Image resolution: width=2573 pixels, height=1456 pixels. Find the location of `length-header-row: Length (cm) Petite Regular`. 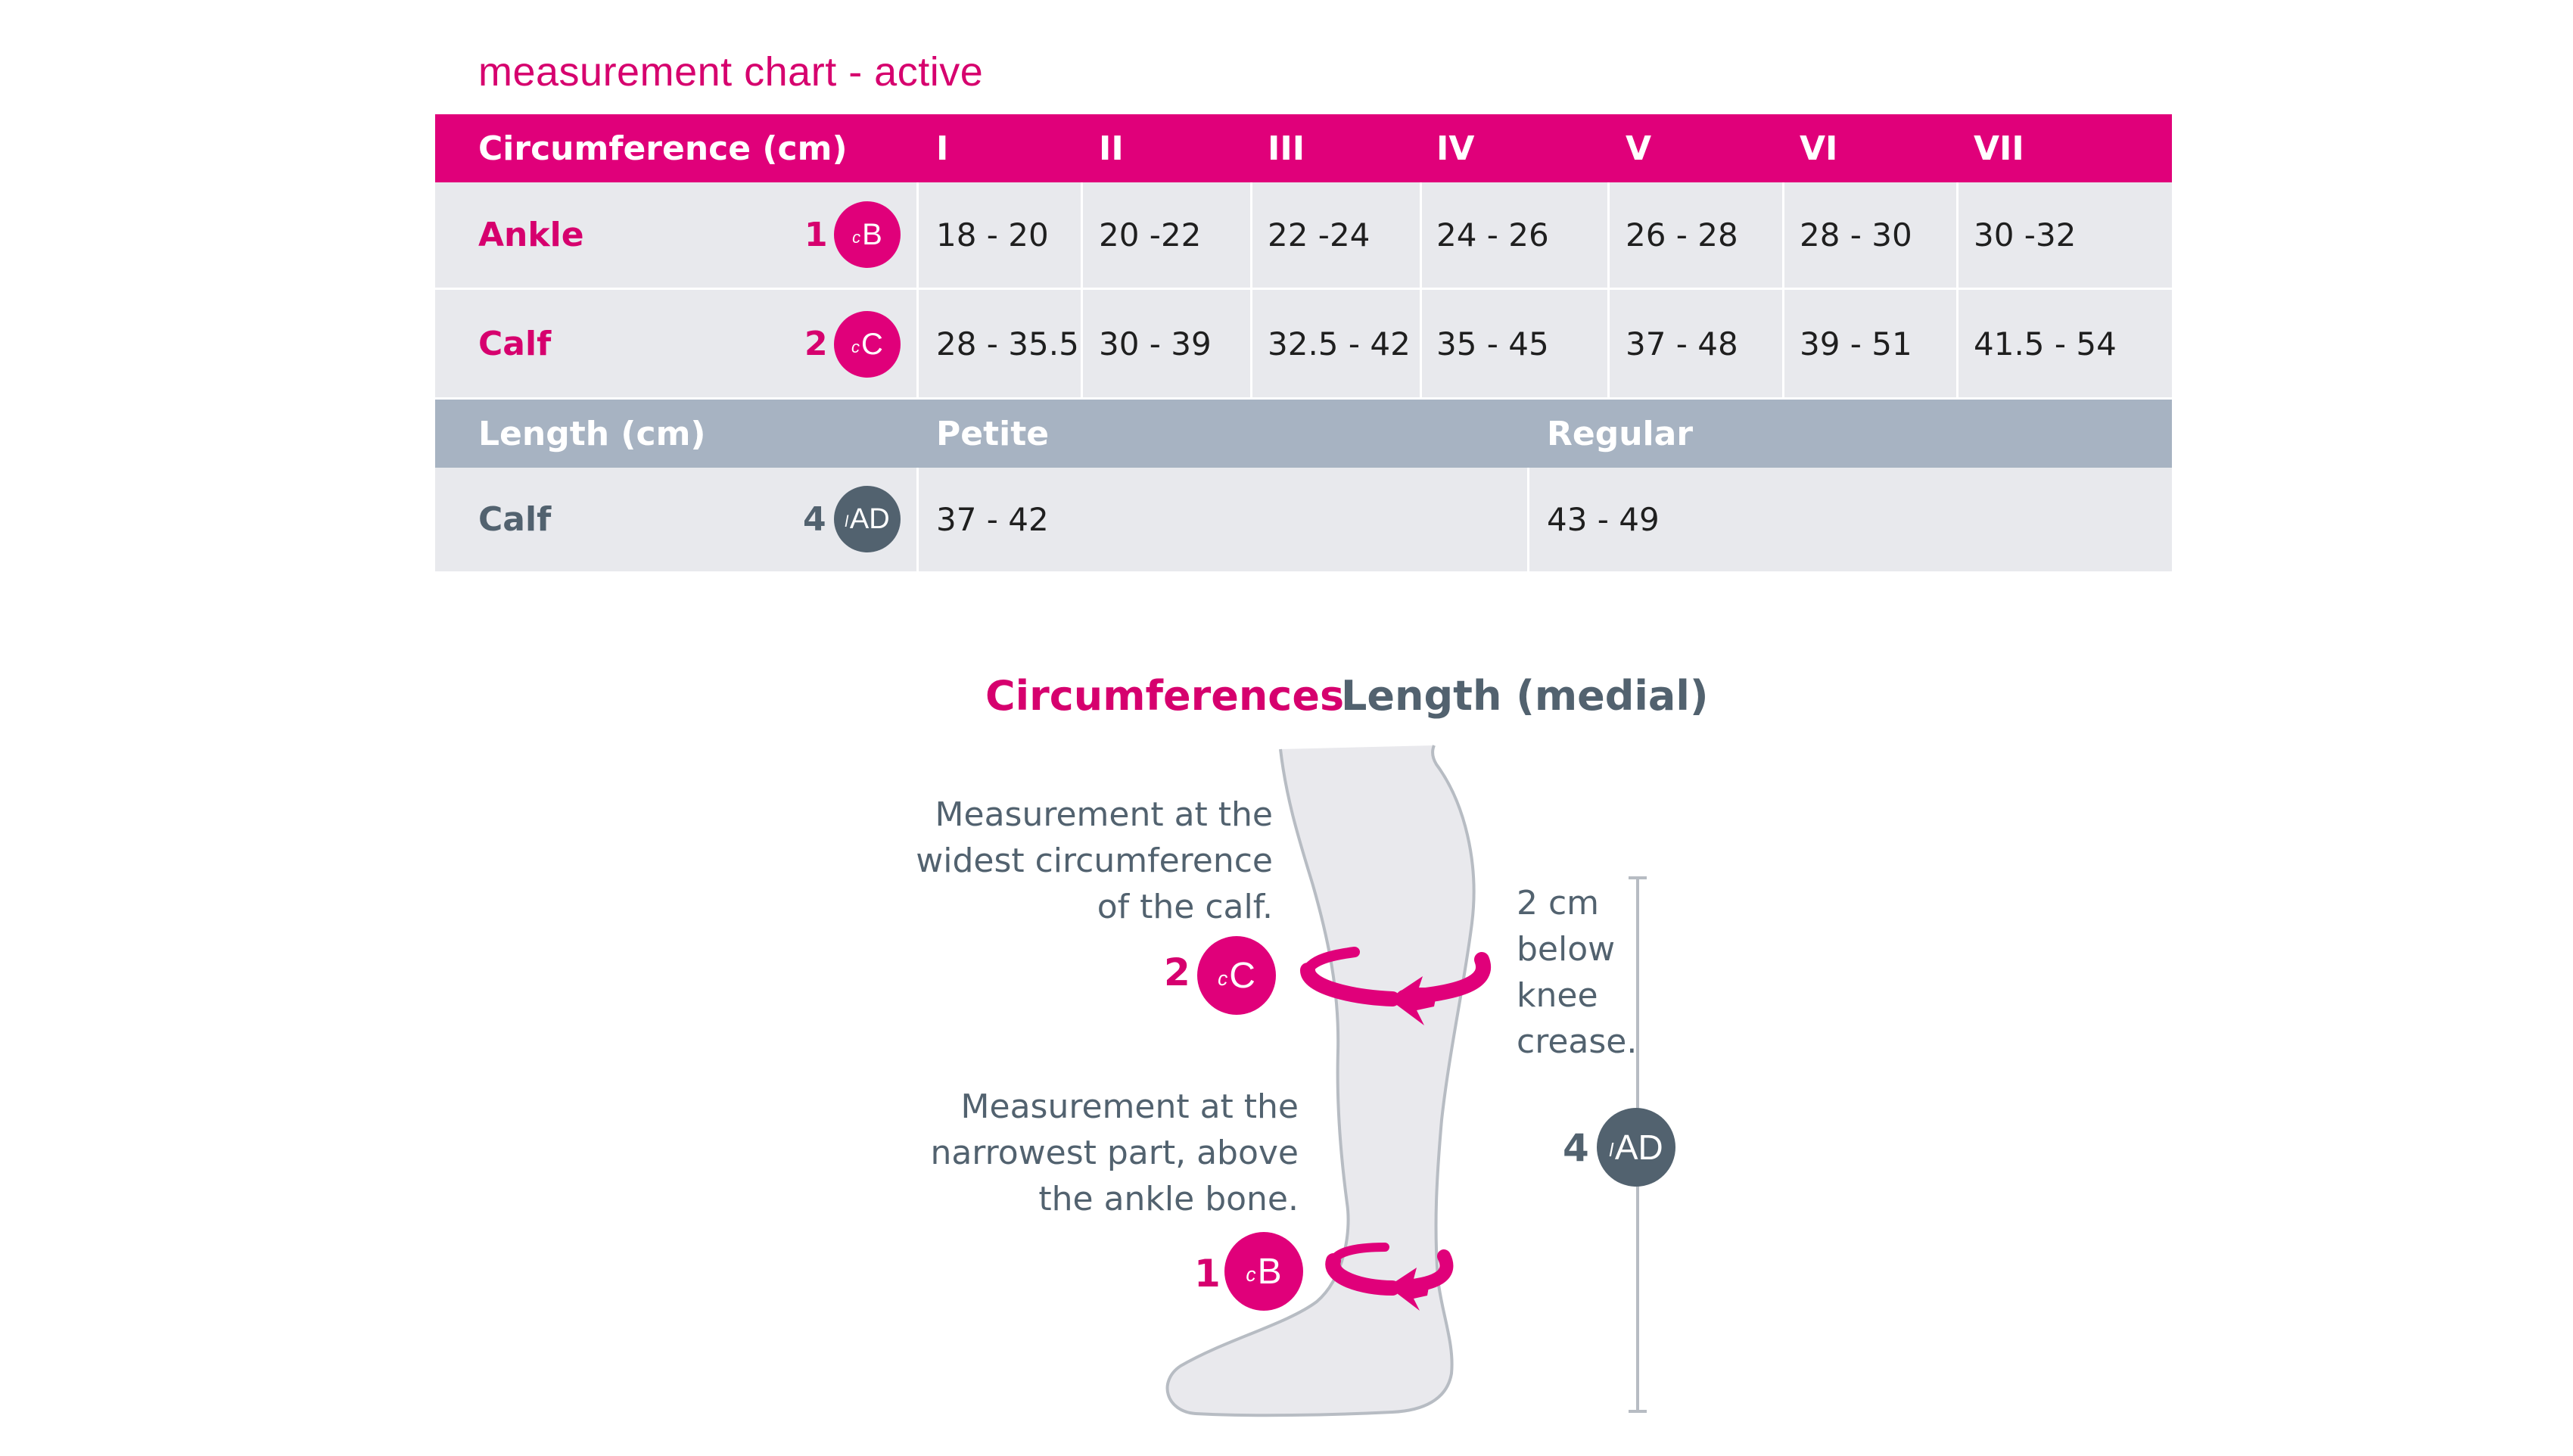

length-header-row: Length (cm) Petite Regular is located at coordinates (1303, 434).